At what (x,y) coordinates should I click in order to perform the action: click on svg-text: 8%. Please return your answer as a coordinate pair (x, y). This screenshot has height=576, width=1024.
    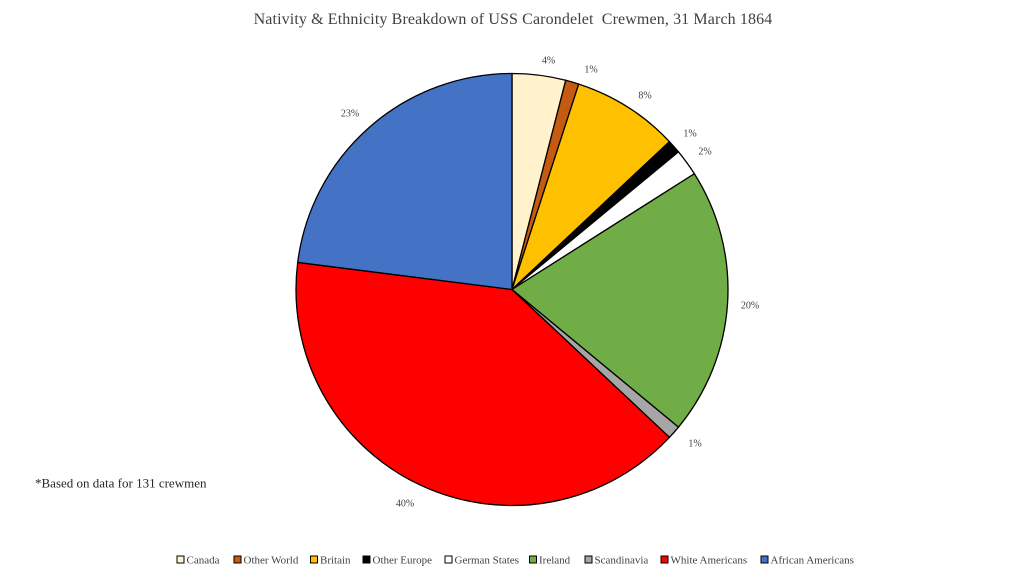
    Looking at the image, I should click on (644, 96).